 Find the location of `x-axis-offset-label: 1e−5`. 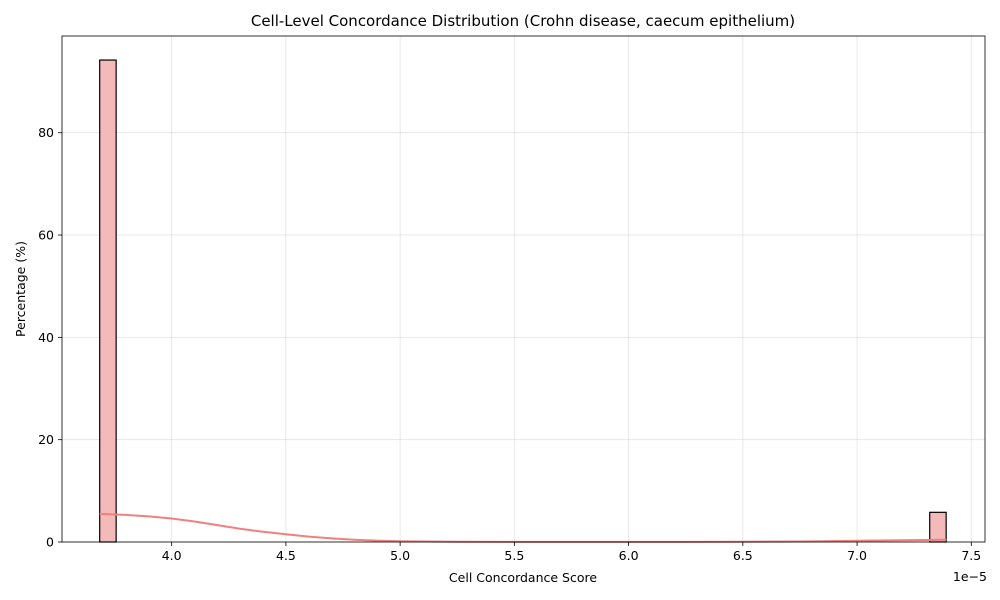

x-axis-offset-label: 1e−5 is located at coordinates (970, 576).